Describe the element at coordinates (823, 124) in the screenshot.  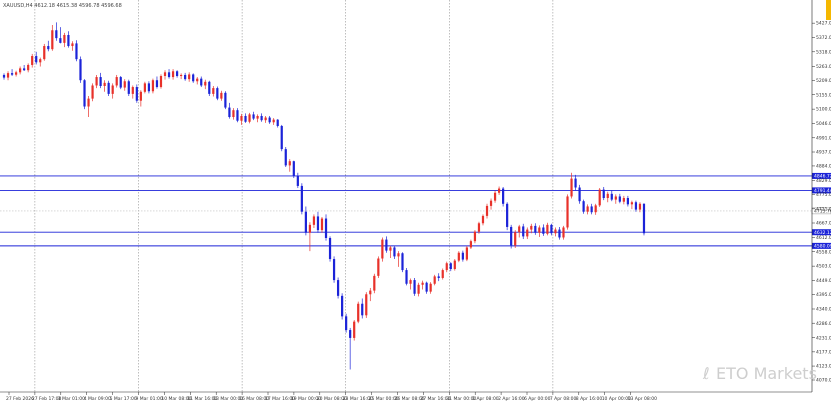
I see `y-tick-label: 5046.00` at that location.